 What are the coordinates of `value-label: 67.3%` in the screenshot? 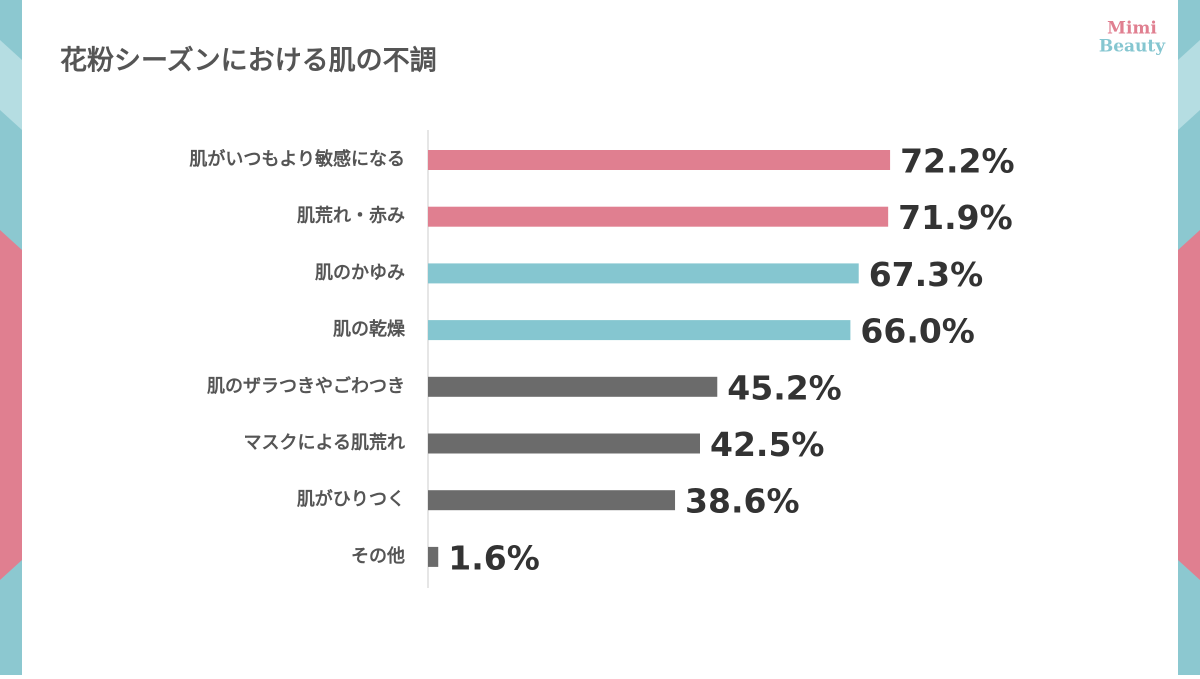 It's located at (926, 274).